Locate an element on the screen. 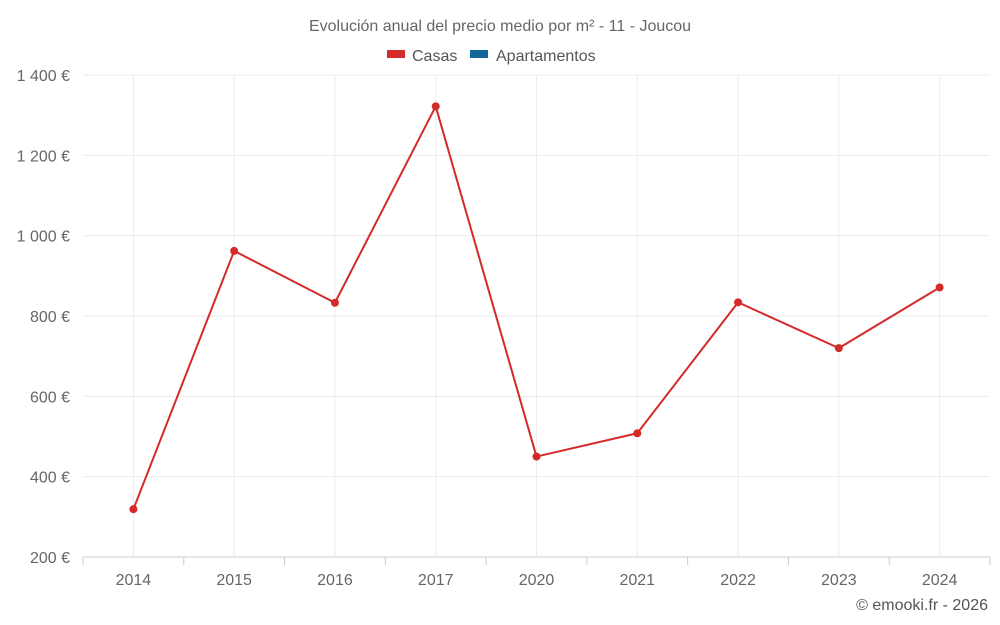 This screenshot has height=625, width=1000. x-tick-label: 2023 is located at coordinates (839, 580).